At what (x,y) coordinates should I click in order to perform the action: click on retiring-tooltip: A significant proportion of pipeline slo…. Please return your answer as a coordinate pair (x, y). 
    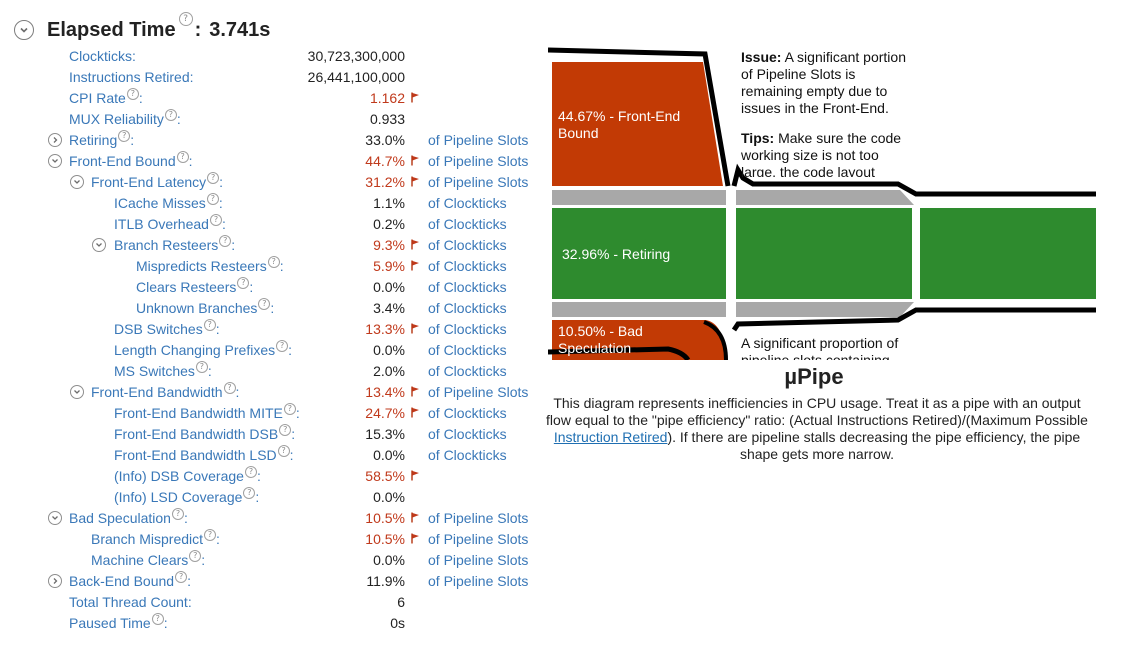
    Looking at the image, I should click on (820, 347).